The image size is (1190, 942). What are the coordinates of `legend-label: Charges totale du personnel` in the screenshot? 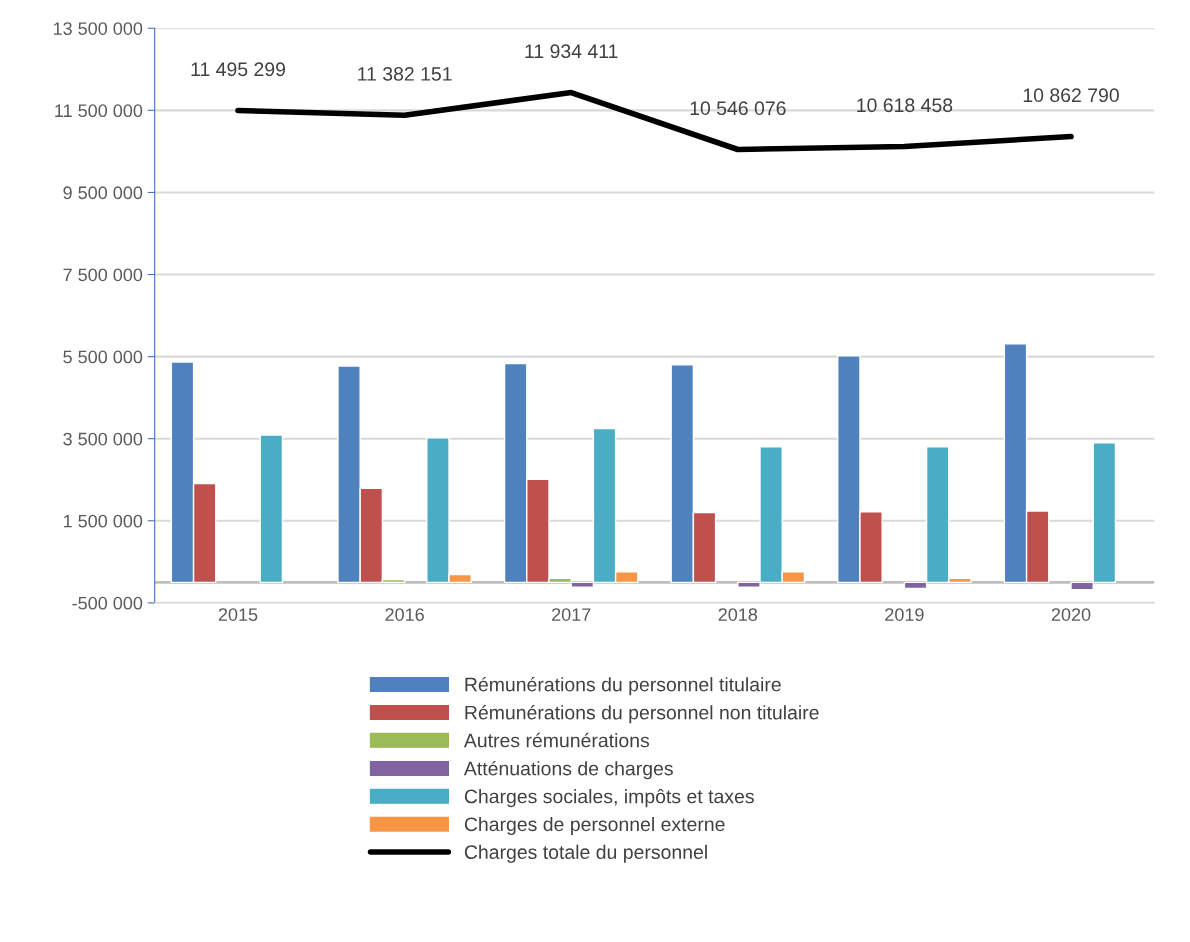 It's located at (585, 853).